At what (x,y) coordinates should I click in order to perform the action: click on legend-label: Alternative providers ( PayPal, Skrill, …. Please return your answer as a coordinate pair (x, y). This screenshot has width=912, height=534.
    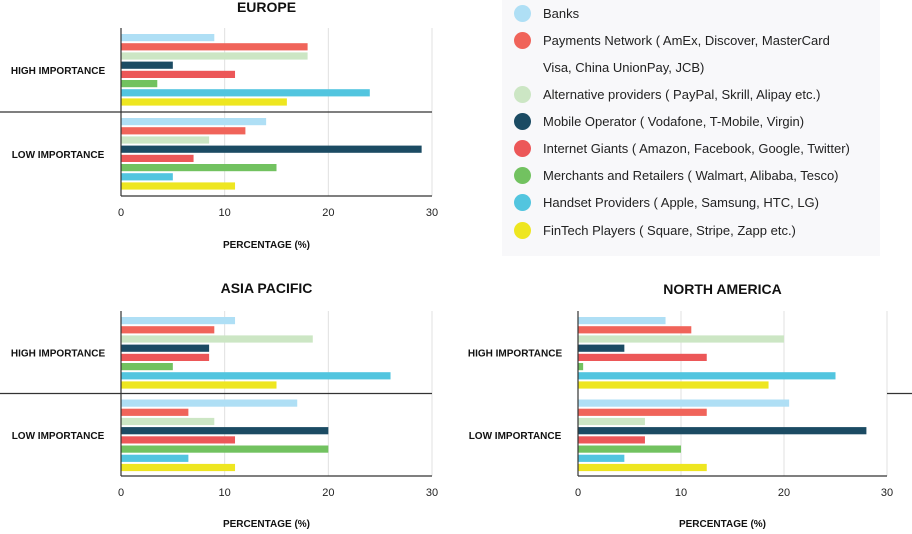
    Looking at the image, I should click on (682, 94).